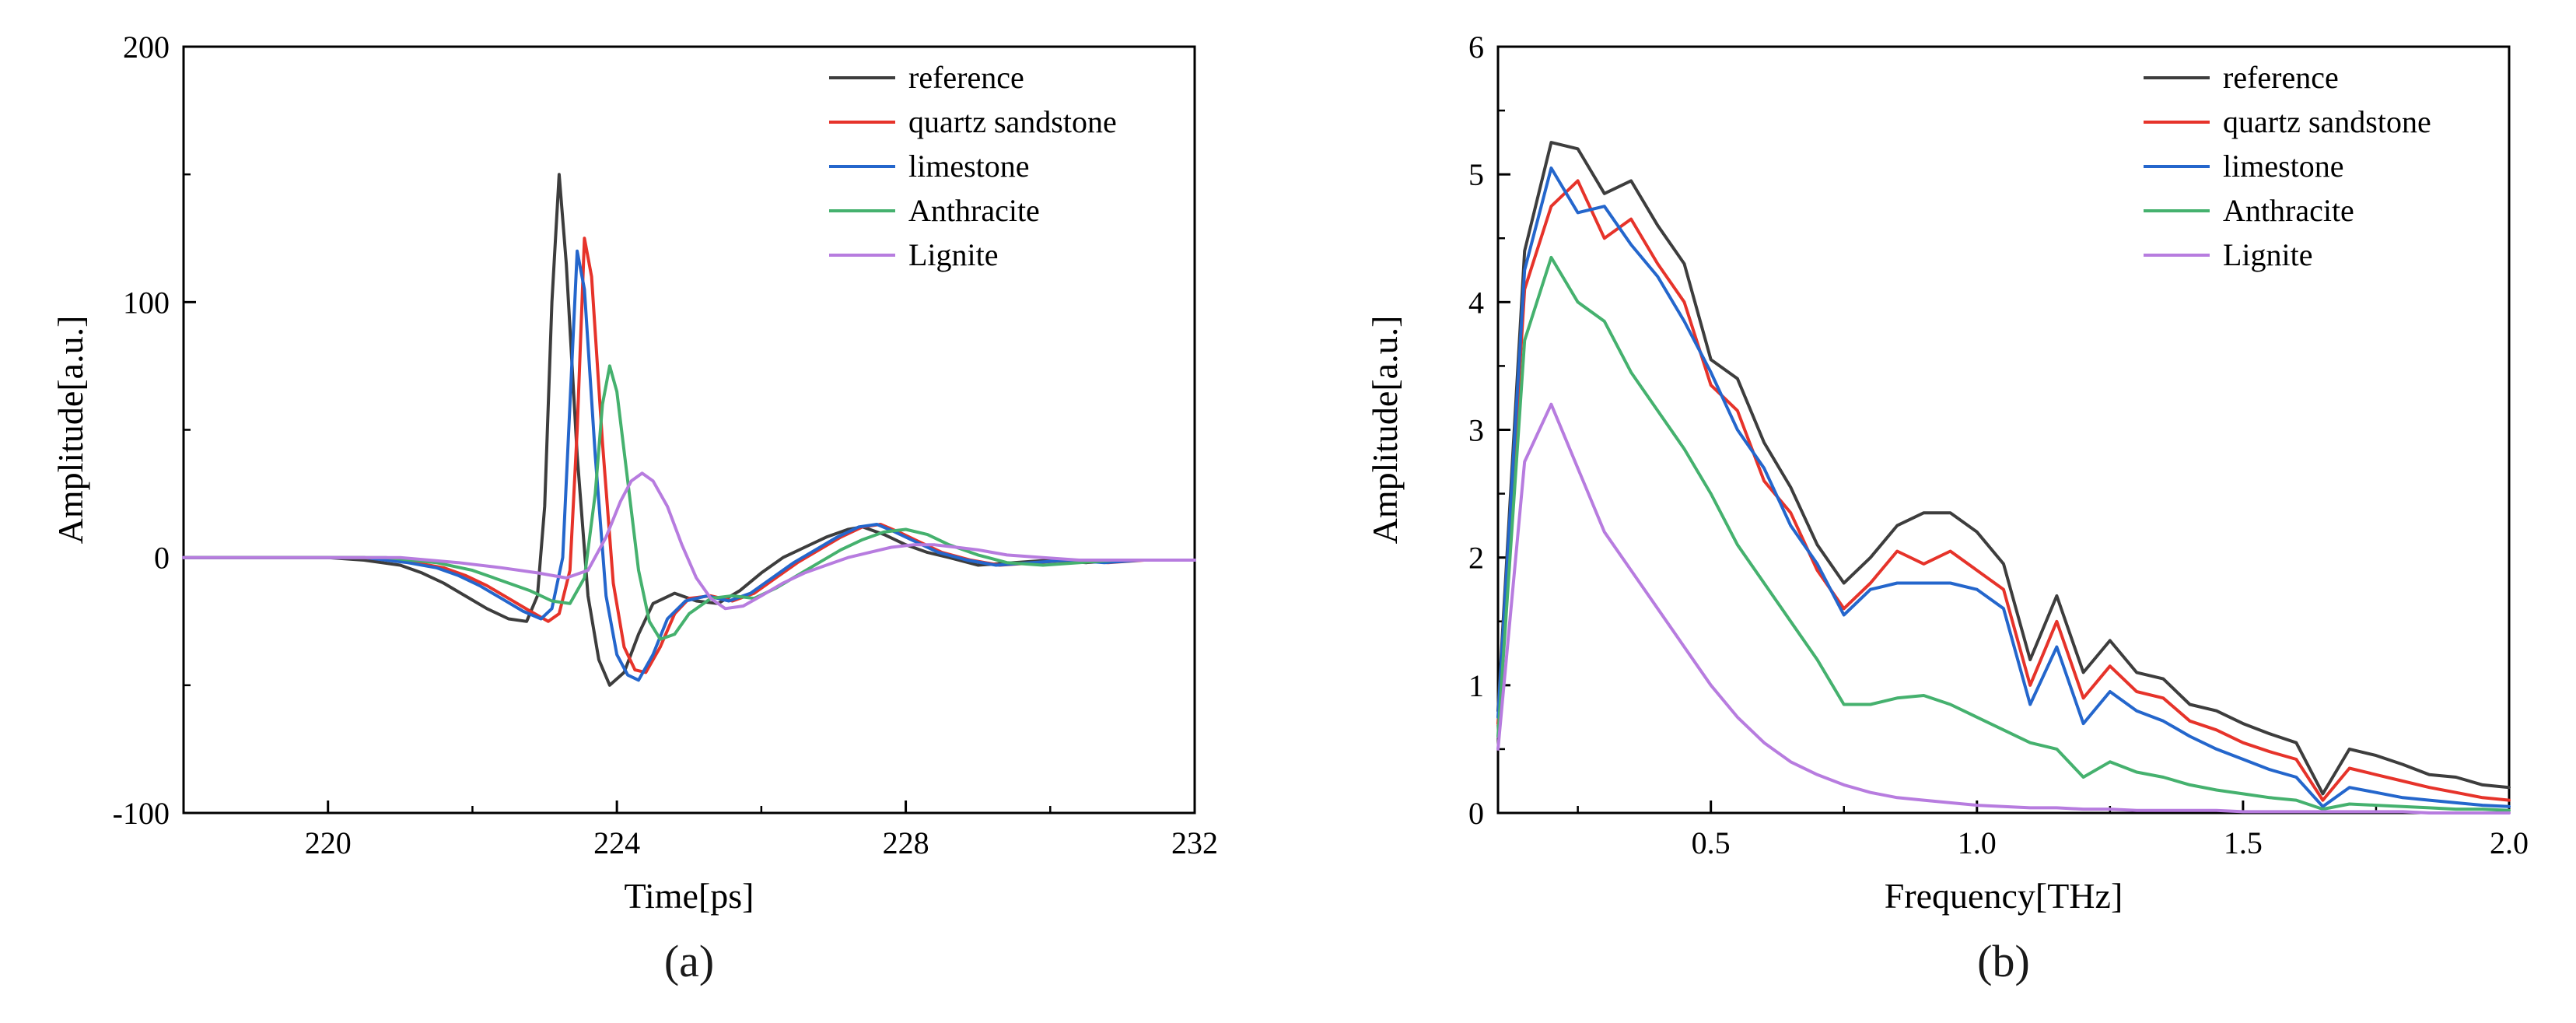 This screenshot has height=1023, width=2576. What do you see at coordinates (1977, 842) in the screenshot?
I see `x-tick-label: 1.0` at bounding box center [1977, 842].